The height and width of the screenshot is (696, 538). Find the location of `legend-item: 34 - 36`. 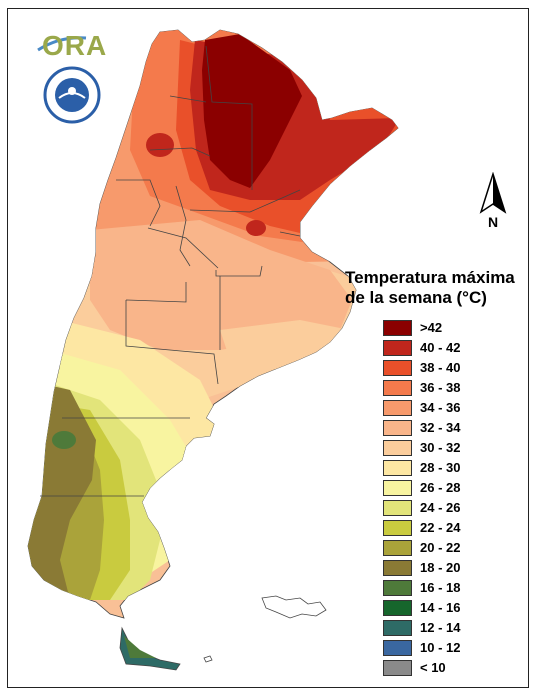

legend-item: 34 - 36 is located at coordinates (453, 408).